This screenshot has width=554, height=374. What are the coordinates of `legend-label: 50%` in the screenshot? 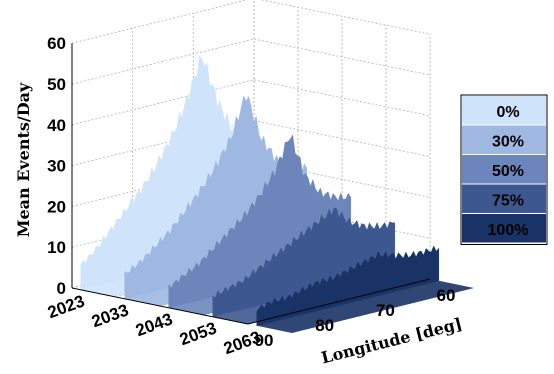 It's located at (508, 171).